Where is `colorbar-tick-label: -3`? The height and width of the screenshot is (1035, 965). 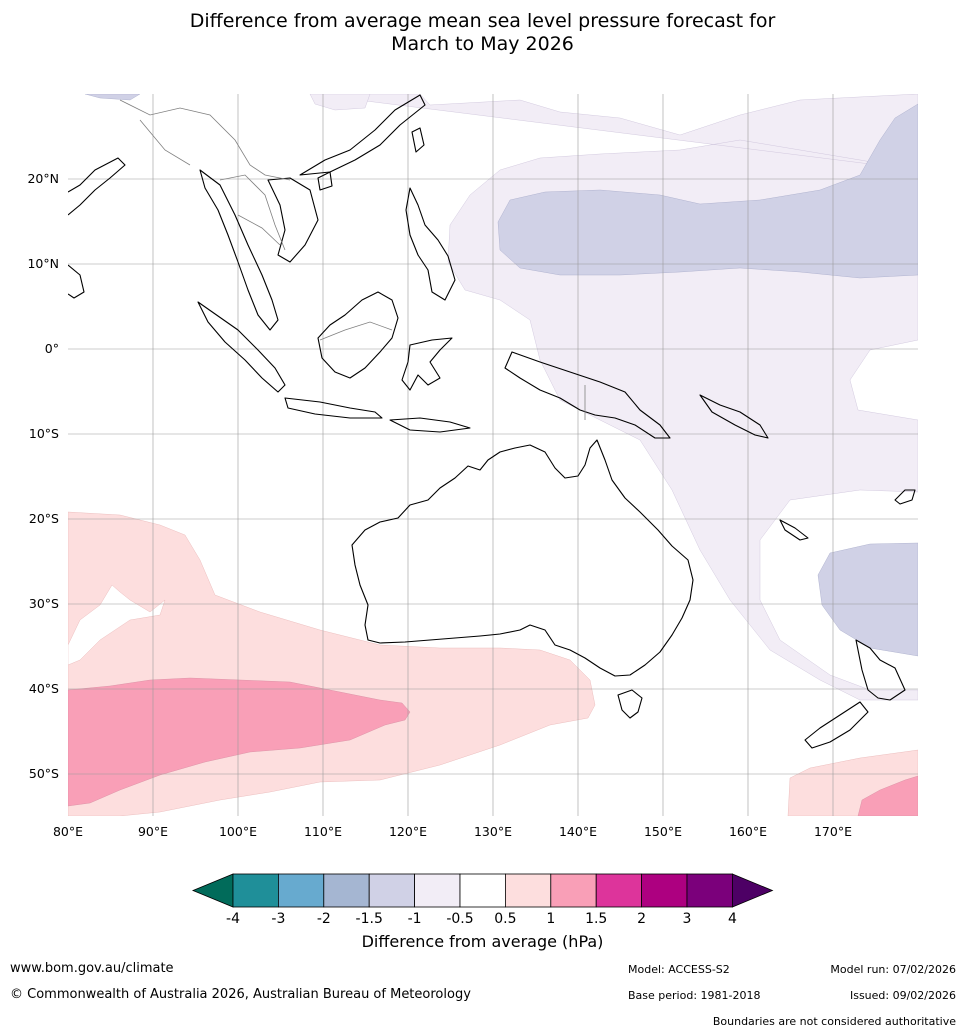
colorbar-tick-label: -3 is located at coordinates (278, 919).